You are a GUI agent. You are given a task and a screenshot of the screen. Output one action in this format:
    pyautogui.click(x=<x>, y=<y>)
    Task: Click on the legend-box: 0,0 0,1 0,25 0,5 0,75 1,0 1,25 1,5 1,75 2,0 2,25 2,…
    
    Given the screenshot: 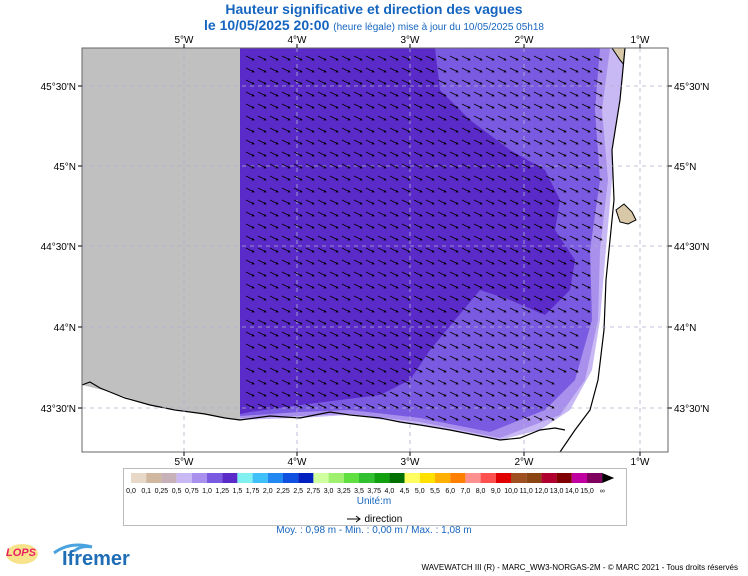 What is the action you would take?
    pyautogui.click(x=375, y=497)
    